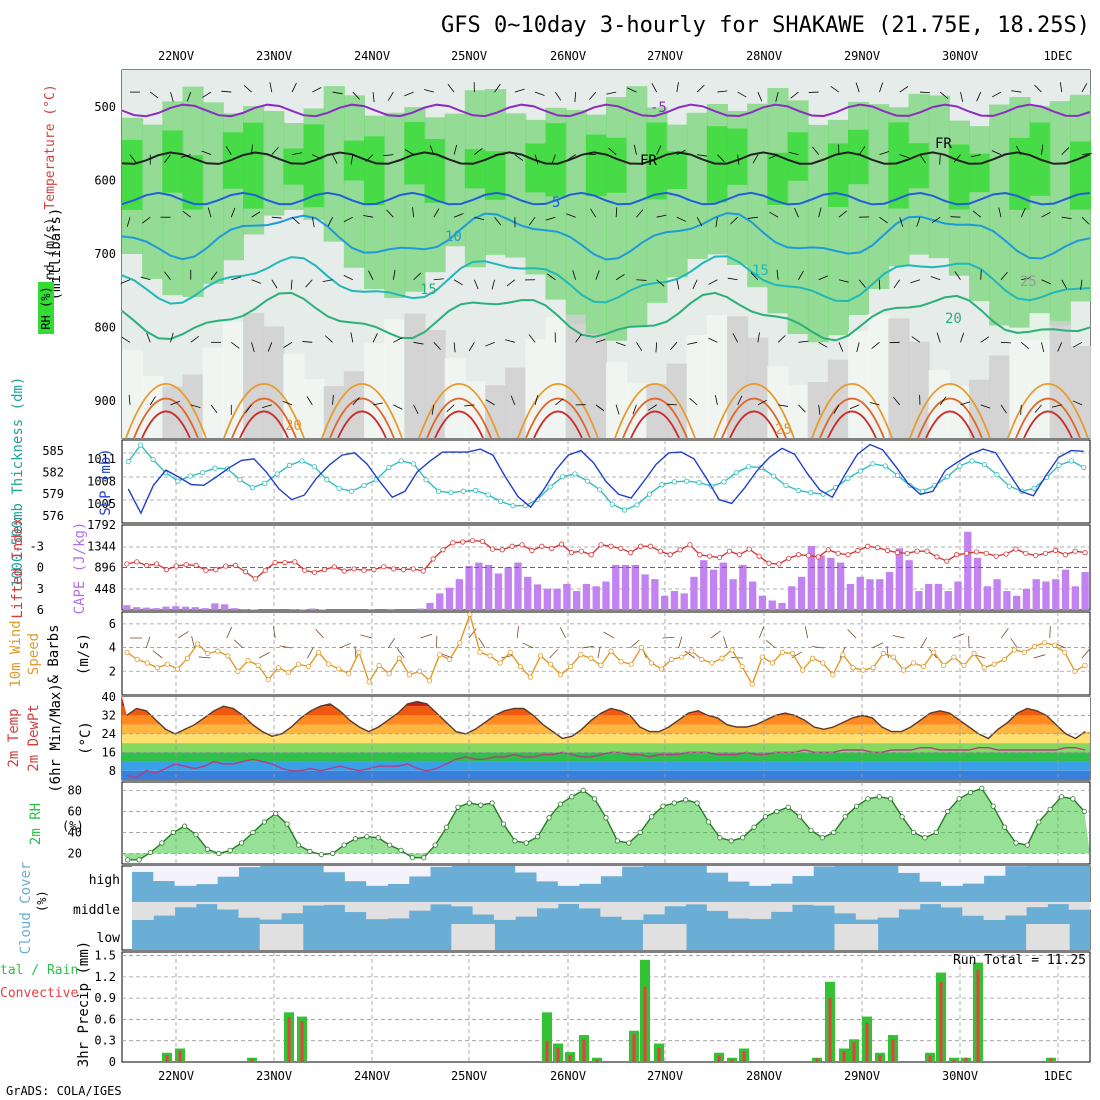 Image resolution: width=1100 pixels, height=1100 pixels. I want to click on x-tick-label-top: 29NOV, so click(862, 56).